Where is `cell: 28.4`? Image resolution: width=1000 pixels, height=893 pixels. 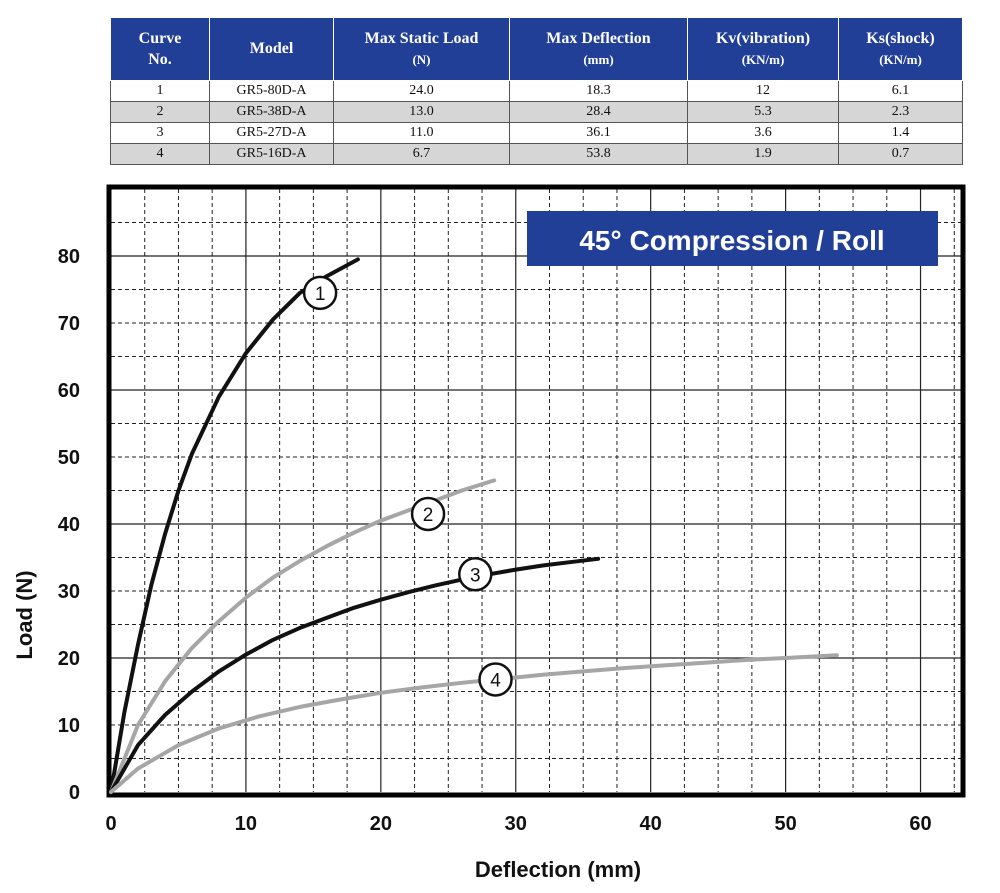 cell: 28.4 is located at coordinates (598, 112).